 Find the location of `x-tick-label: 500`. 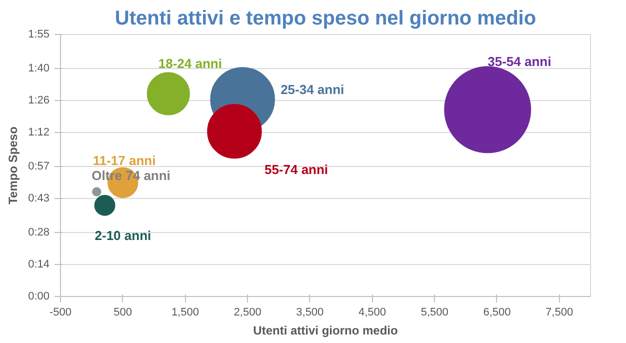

x-tick-label: 500 is located at coordinates (123, 312).